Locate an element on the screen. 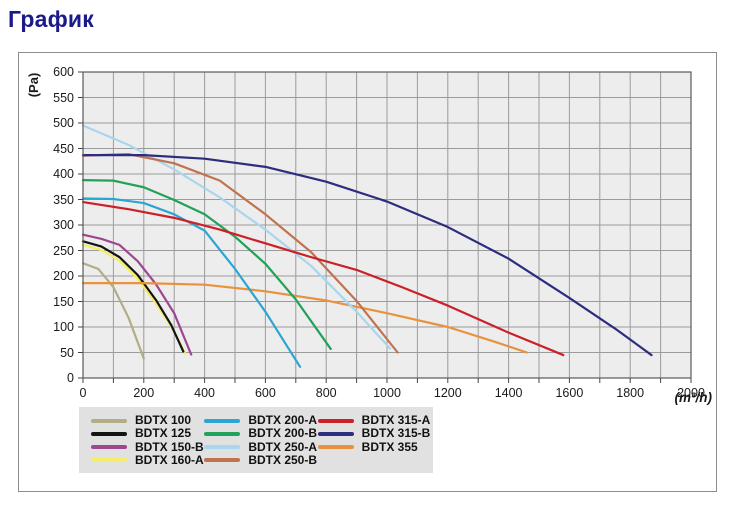  legend-item: BDTX 200-B is located at coordinates (260, 433).